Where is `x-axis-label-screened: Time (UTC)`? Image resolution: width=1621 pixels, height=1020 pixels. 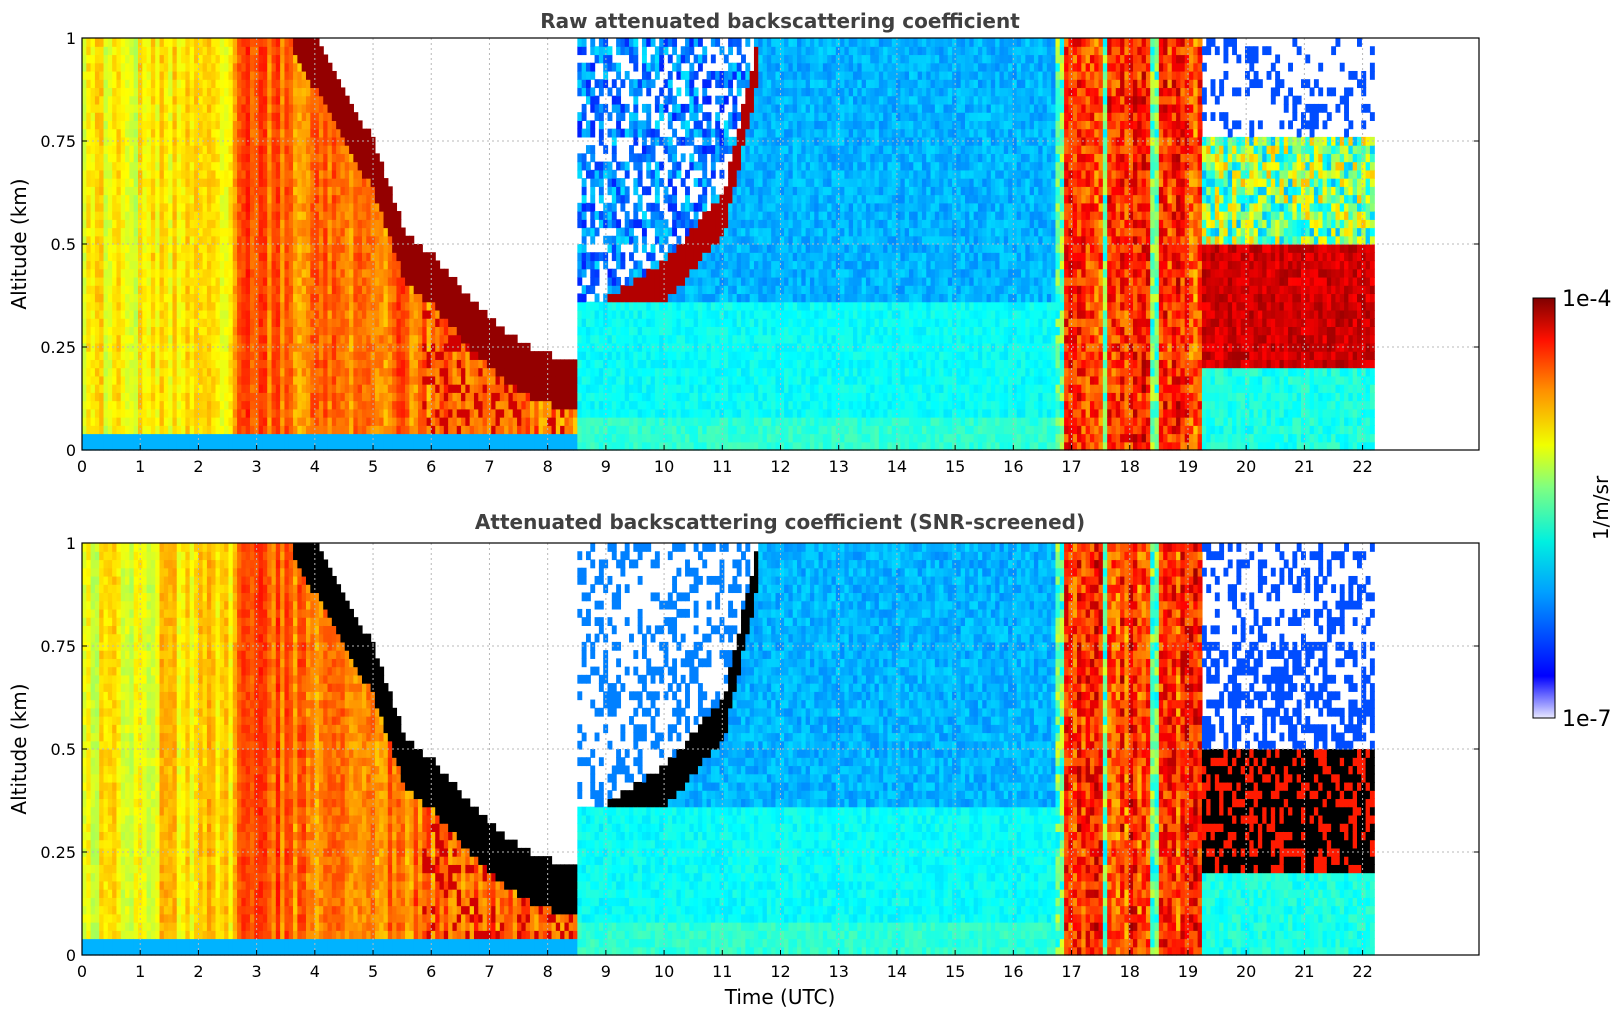
x-axis-label-screened: Time (UTC) is located at coordinates (780, 997).